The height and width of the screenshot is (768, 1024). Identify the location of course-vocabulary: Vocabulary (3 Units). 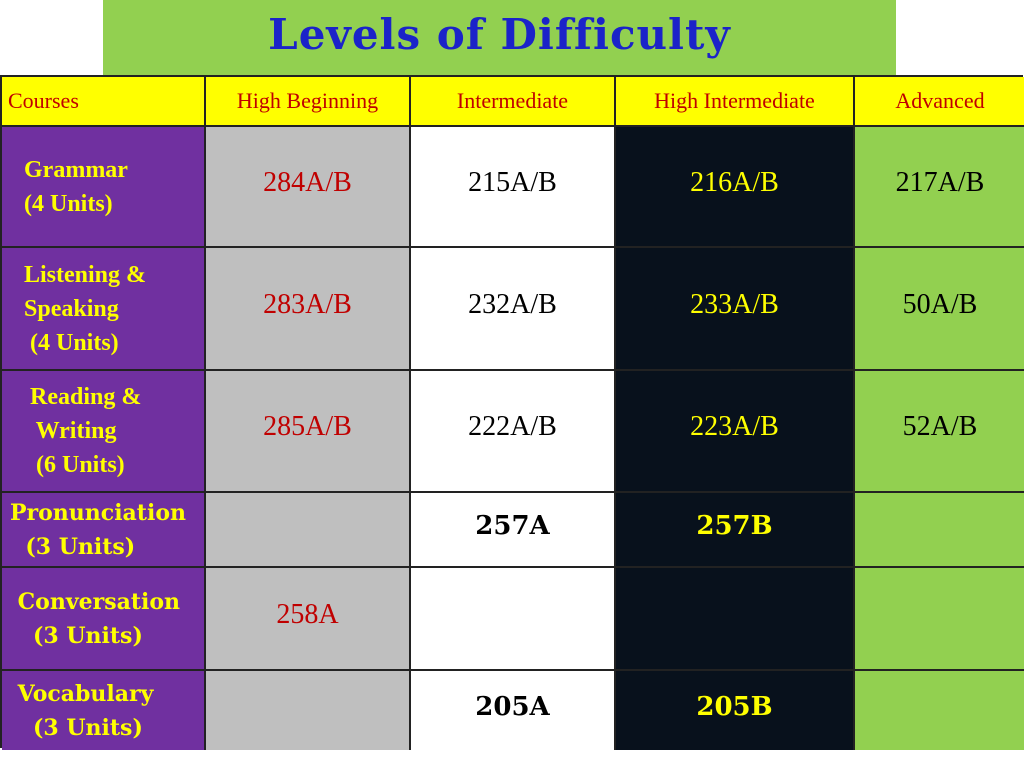
(104, 710).